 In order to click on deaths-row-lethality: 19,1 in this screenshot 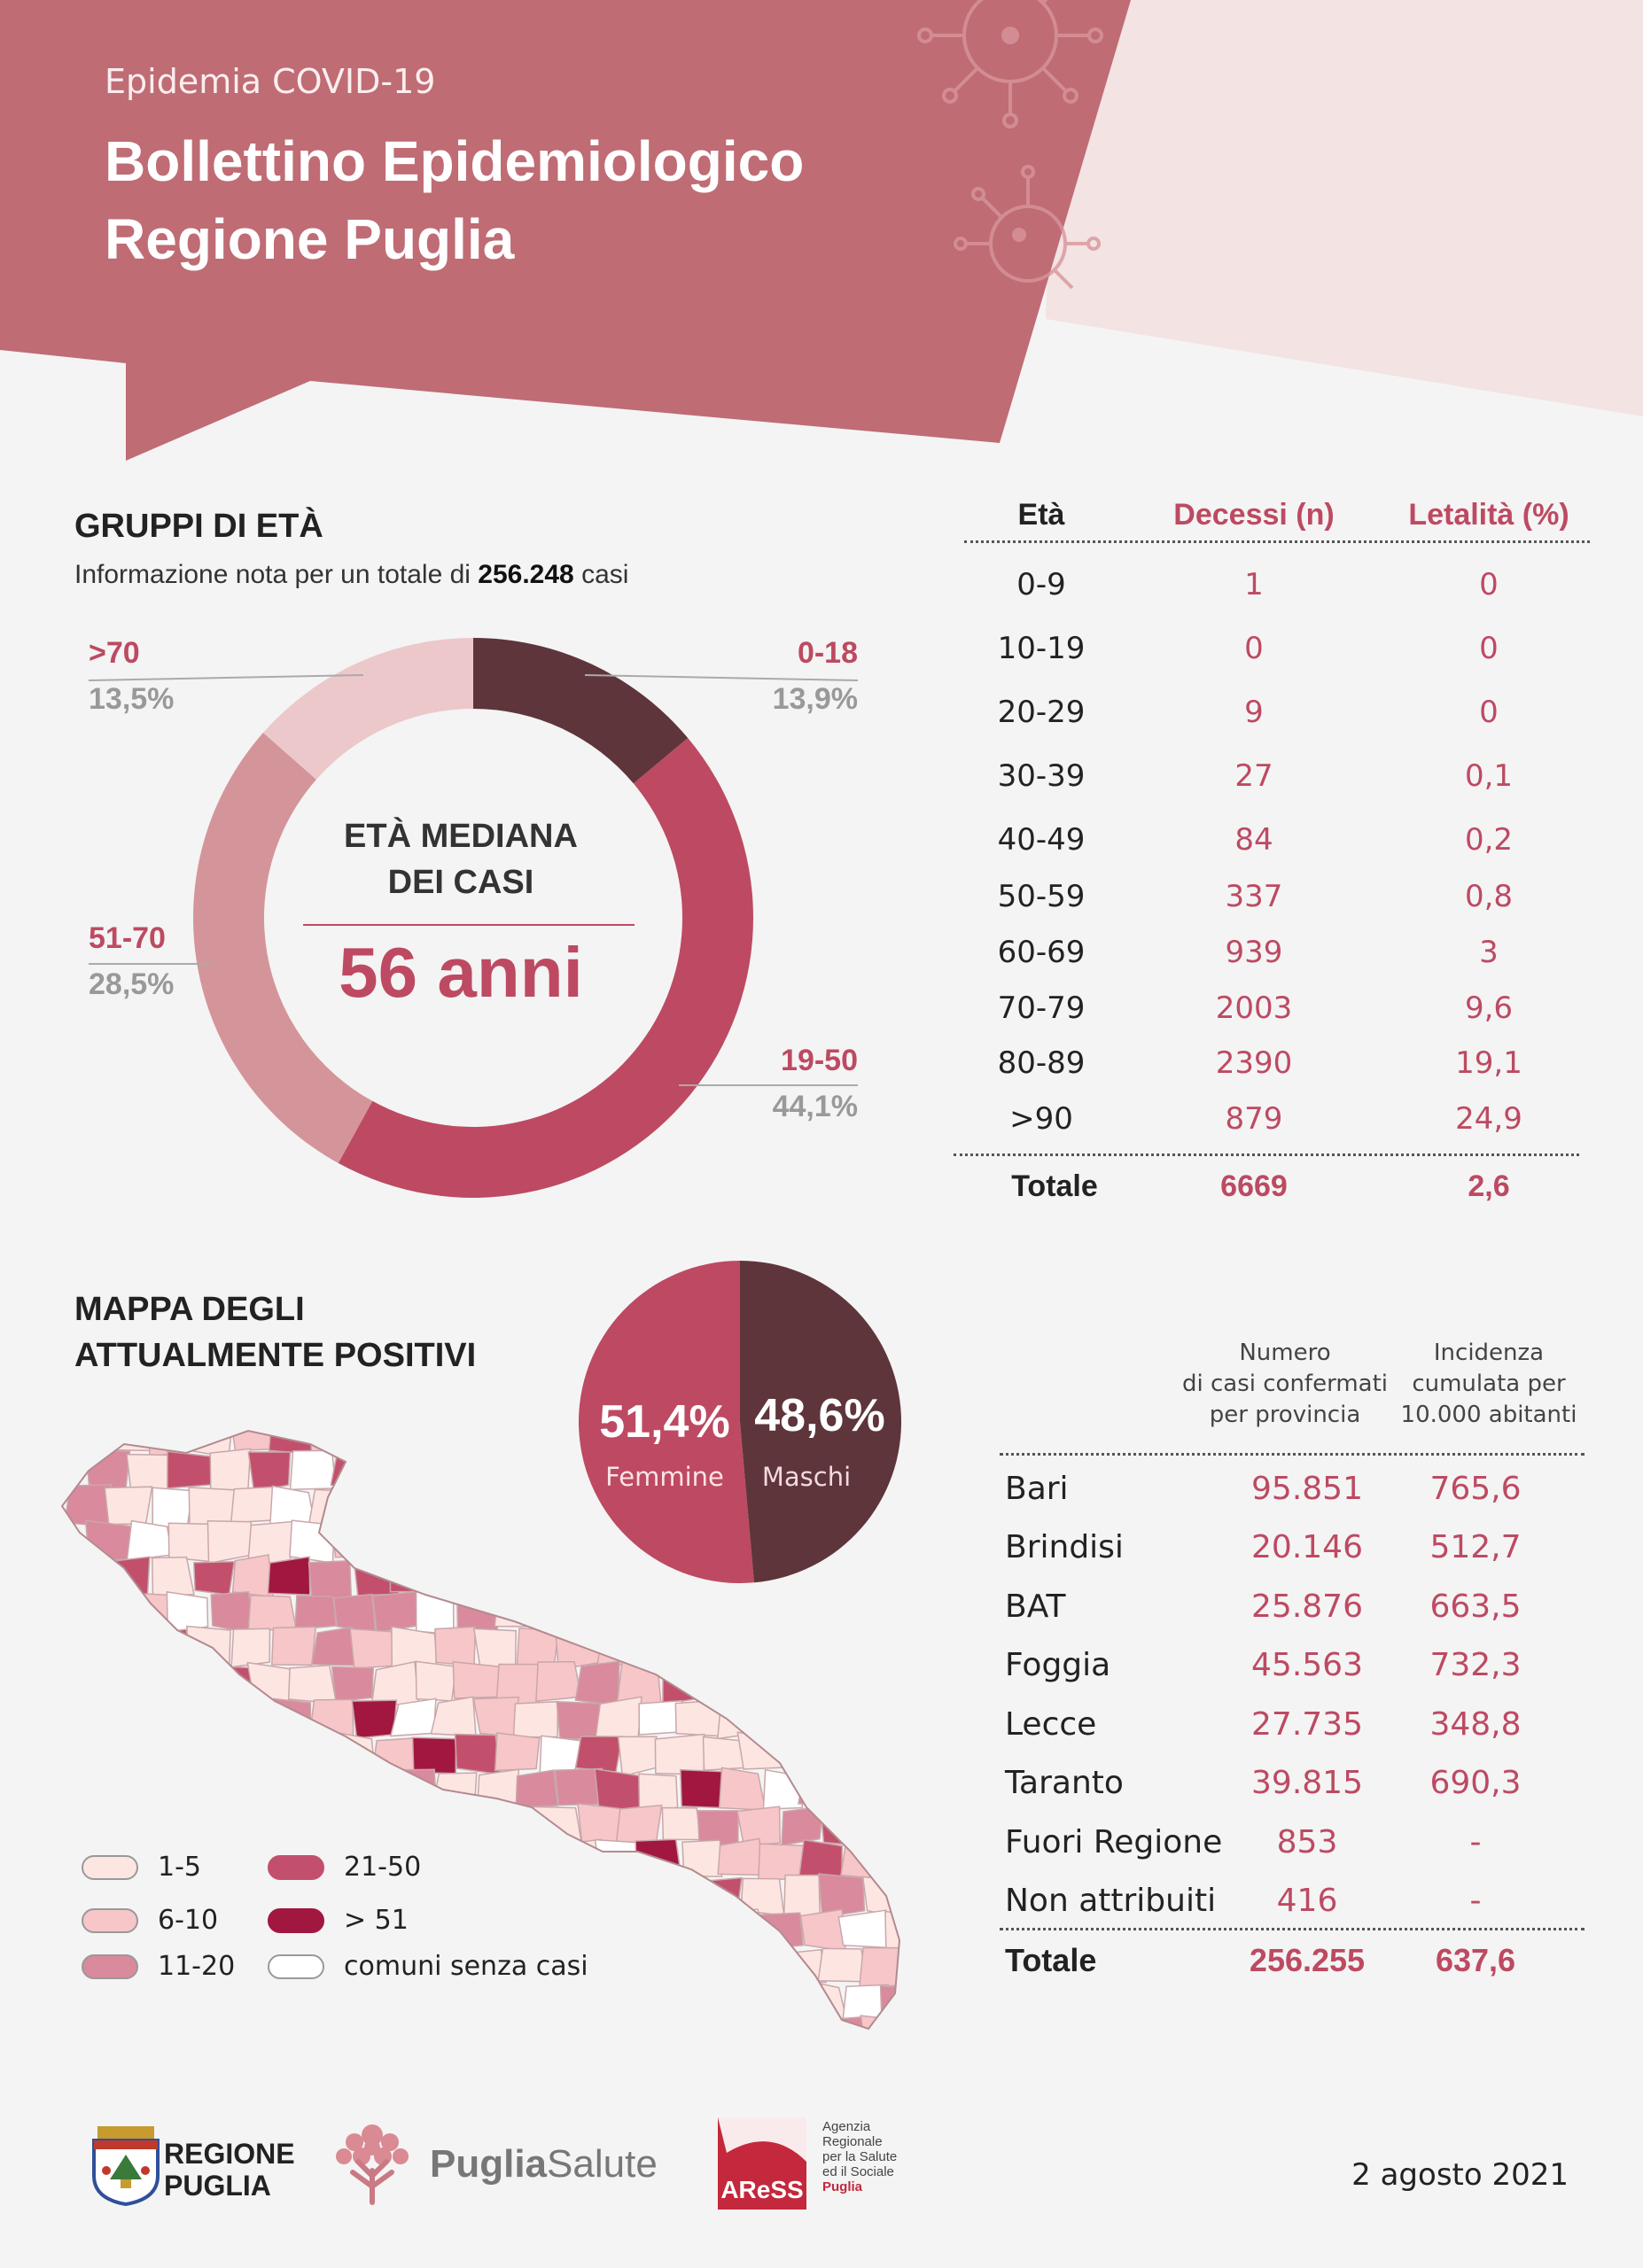, I will do `click(1488, 1063)`.